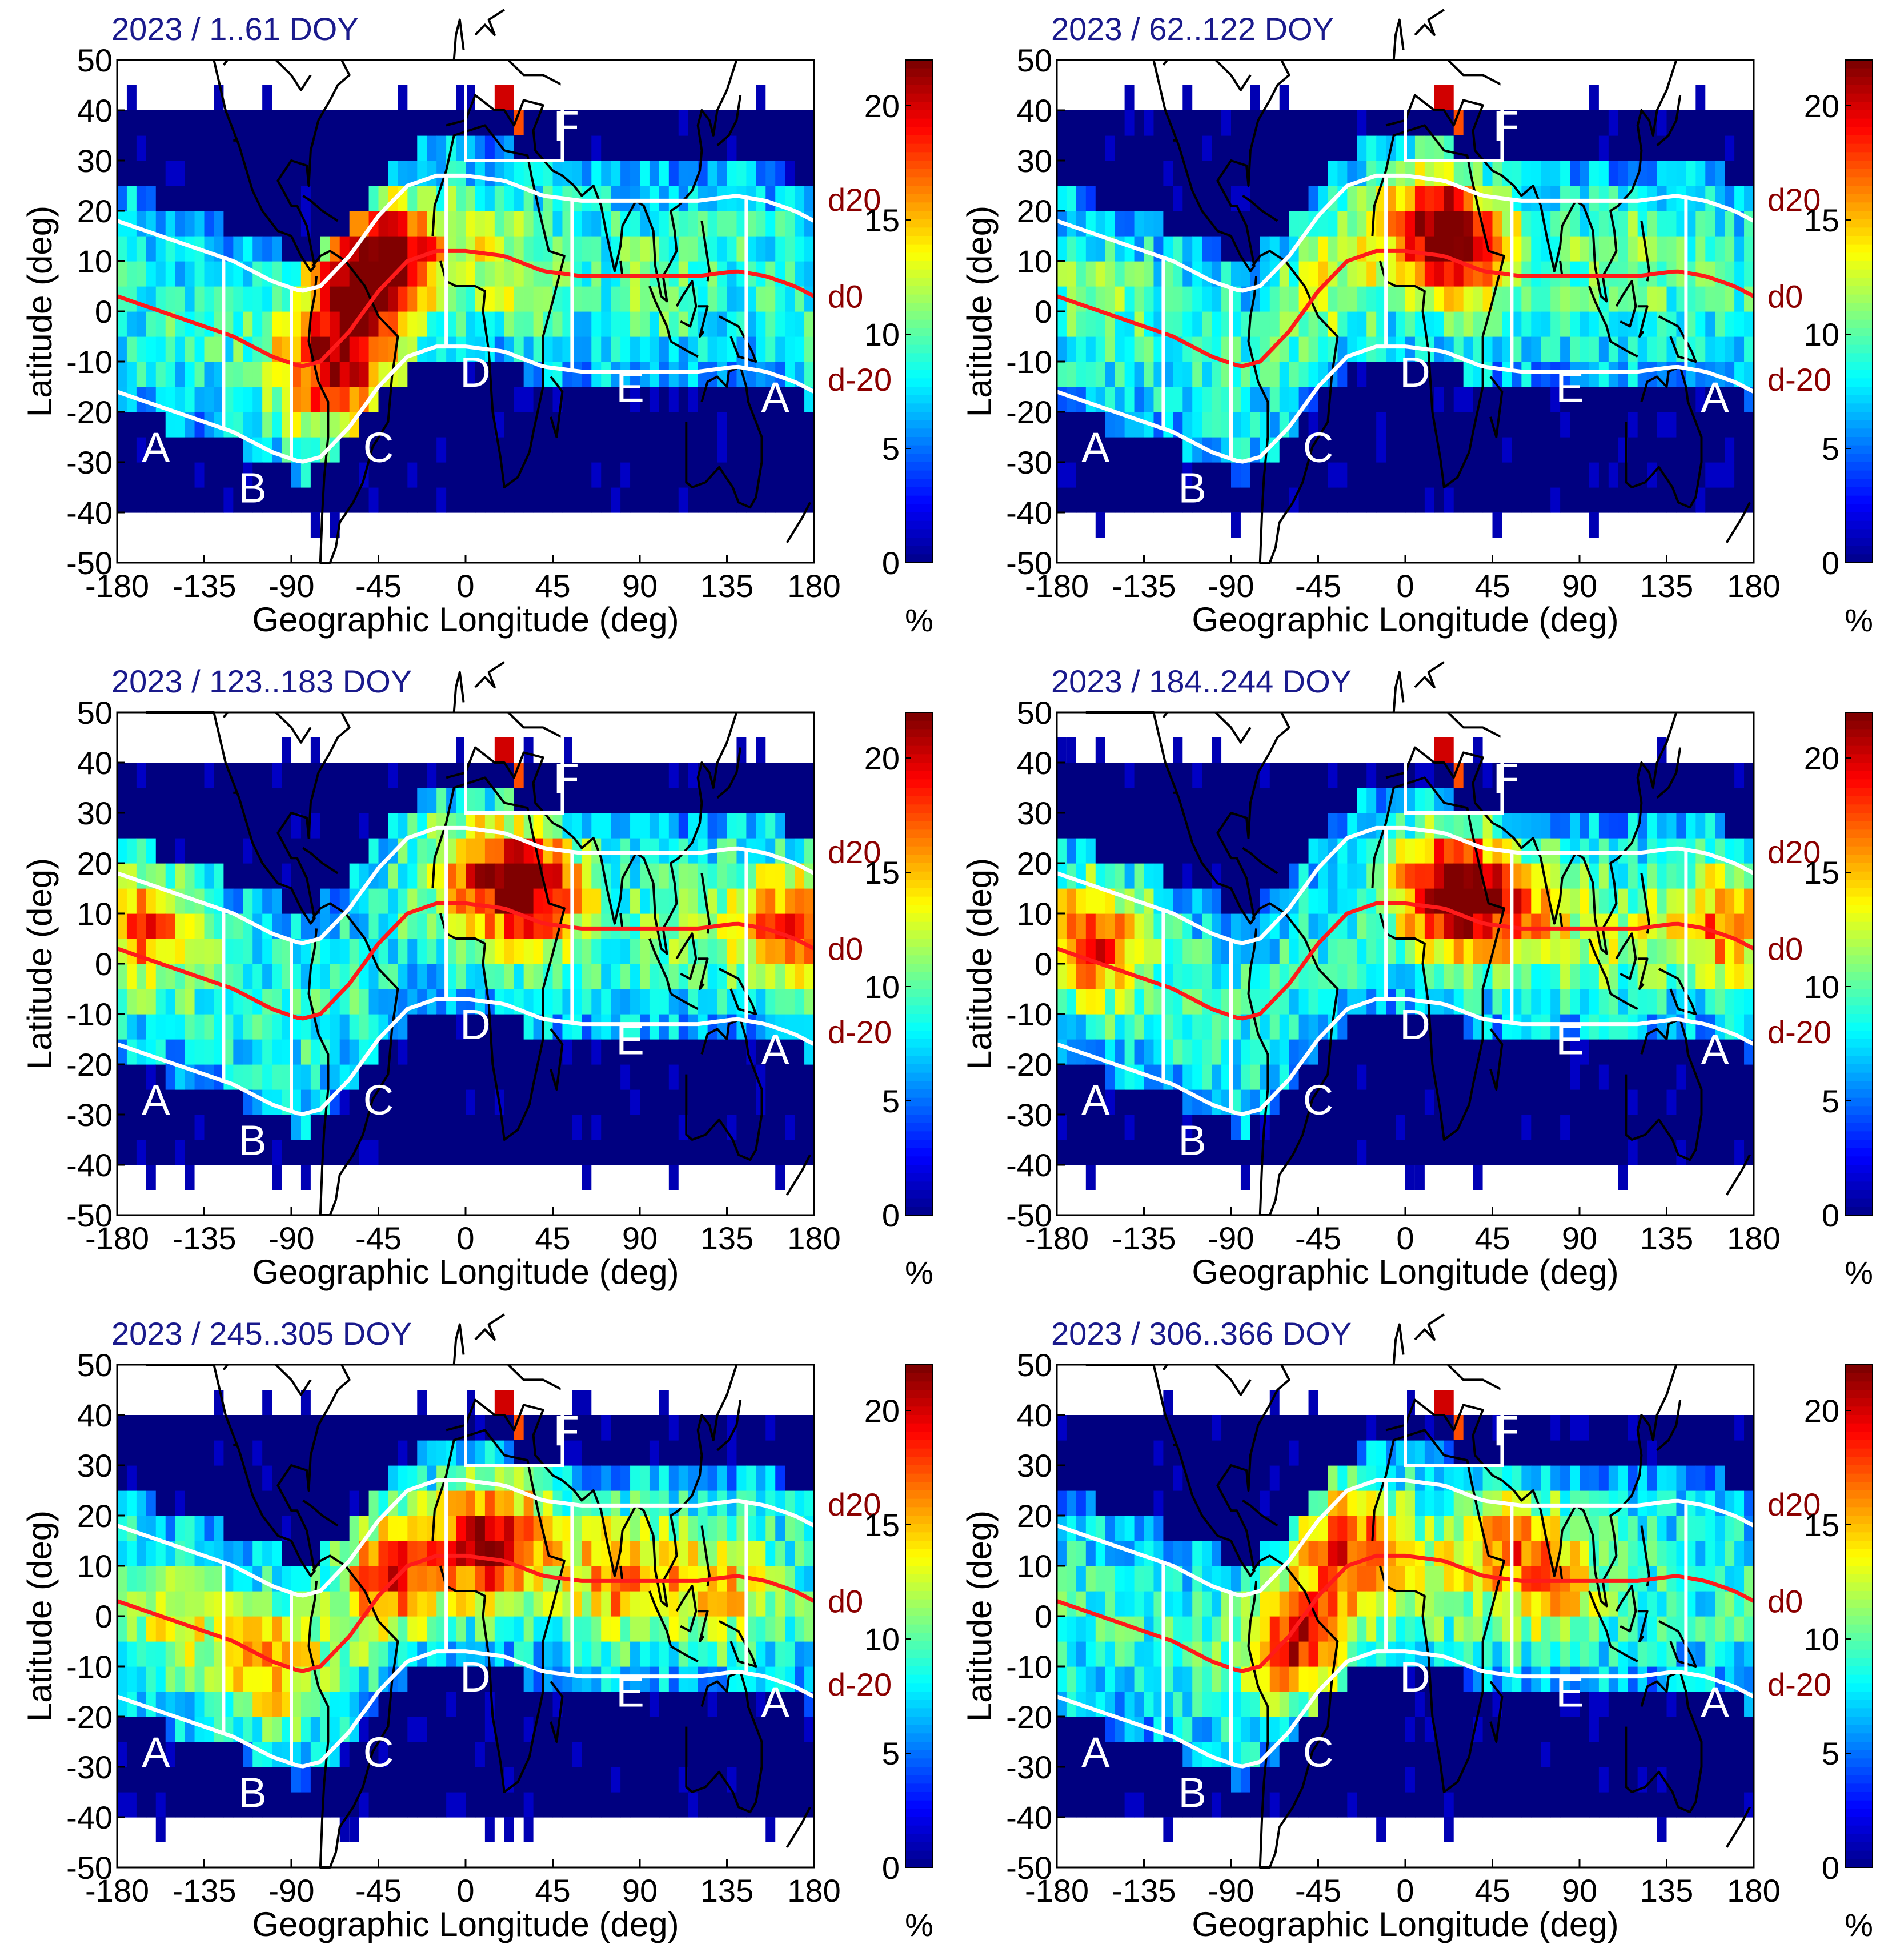 The height and width of the screenshot is (1960, 1880). Describe the element at coordinates (1043, 312) in the screenshot. I see `y-tick-label: 0` at that location.